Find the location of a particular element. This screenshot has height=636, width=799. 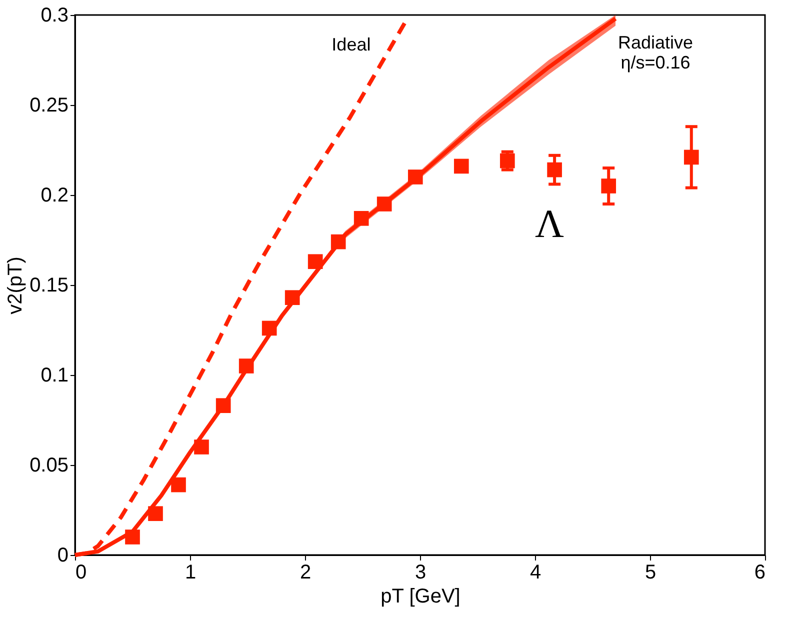

x-tick-label: 4 is located at coordinates (536, 573).